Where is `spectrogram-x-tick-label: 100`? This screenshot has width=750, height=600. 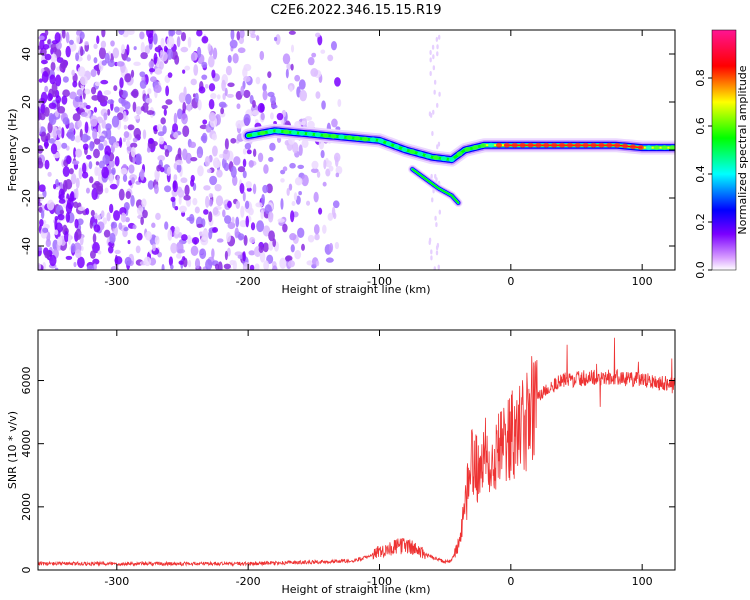
spectrogram-x-tick-label: 100 is located at coordinates (642, 281).